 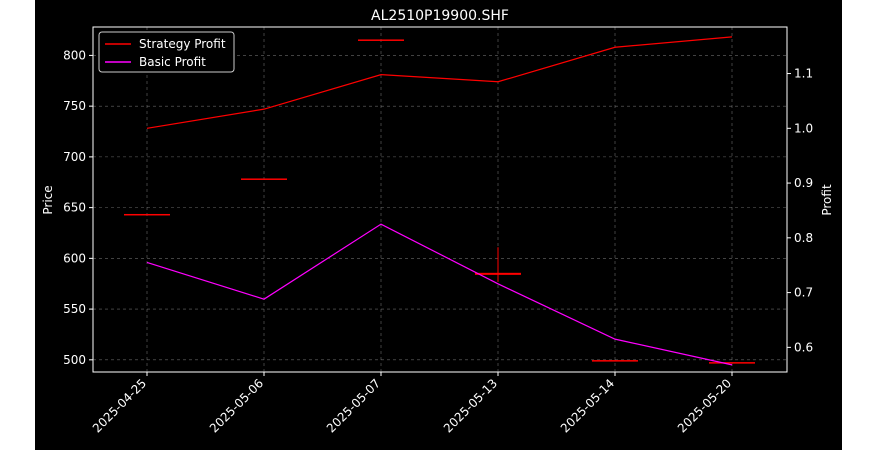 What do you see at coordinates (74, 106) in the screenshot?
I see `y-tick-label-left-5: 750` at bounding box center [74, 106].